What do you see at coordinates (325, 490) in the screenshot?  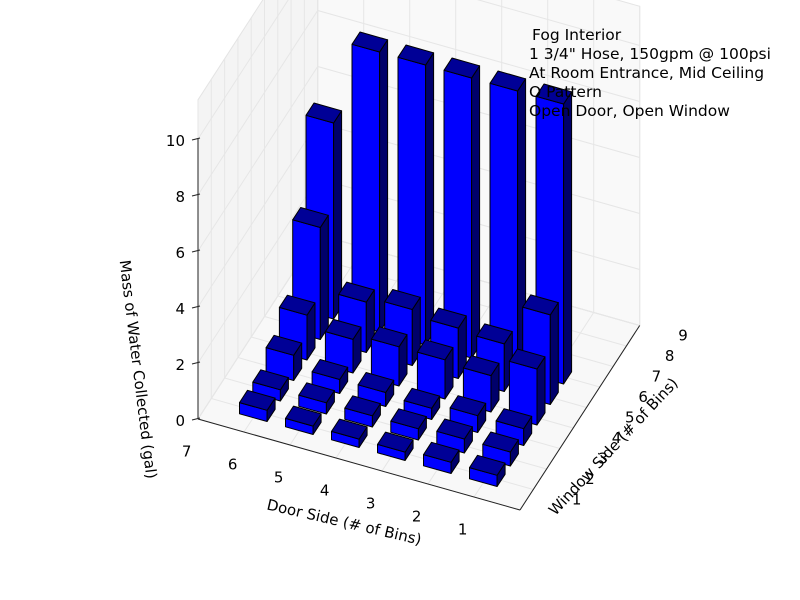 I see `x-tick-label: 4` at bounding box center [325, 490].